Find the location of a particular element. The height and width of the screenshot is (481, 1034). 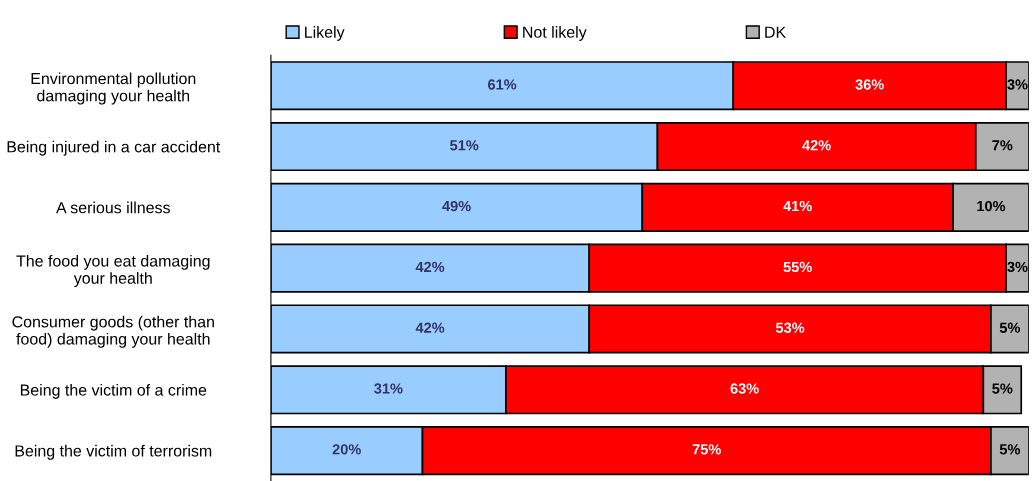

y-tick-label: Being the victim of a crime is located at coordinates (113, 391).